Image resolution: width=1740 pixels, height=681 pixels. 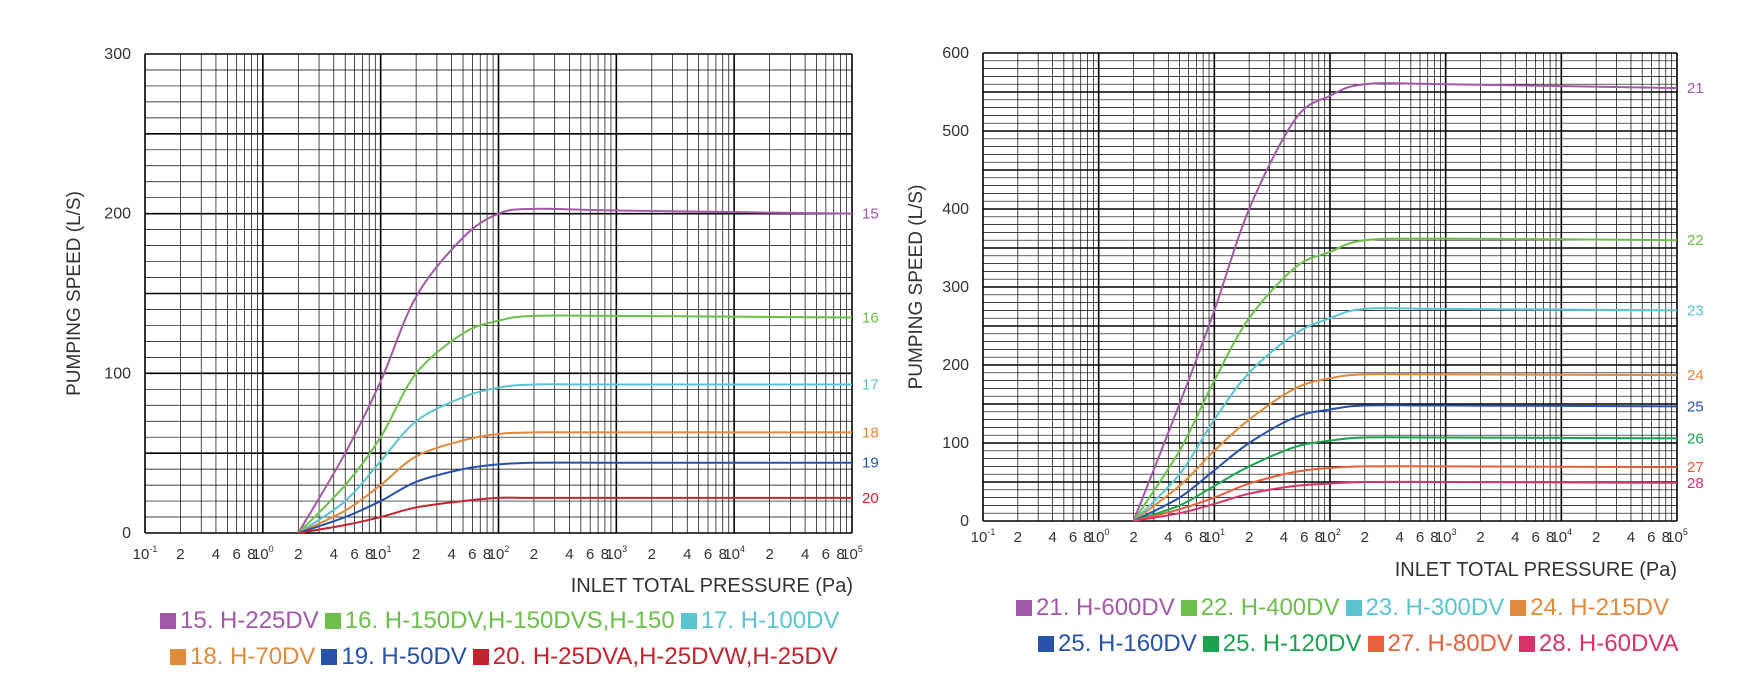 What do you see at coordinates (665, 656) in the screenshot?
I see `legend-text: 20. H-25DVA,H-25DVW,H-25DV` at bounding box center [665, 656].